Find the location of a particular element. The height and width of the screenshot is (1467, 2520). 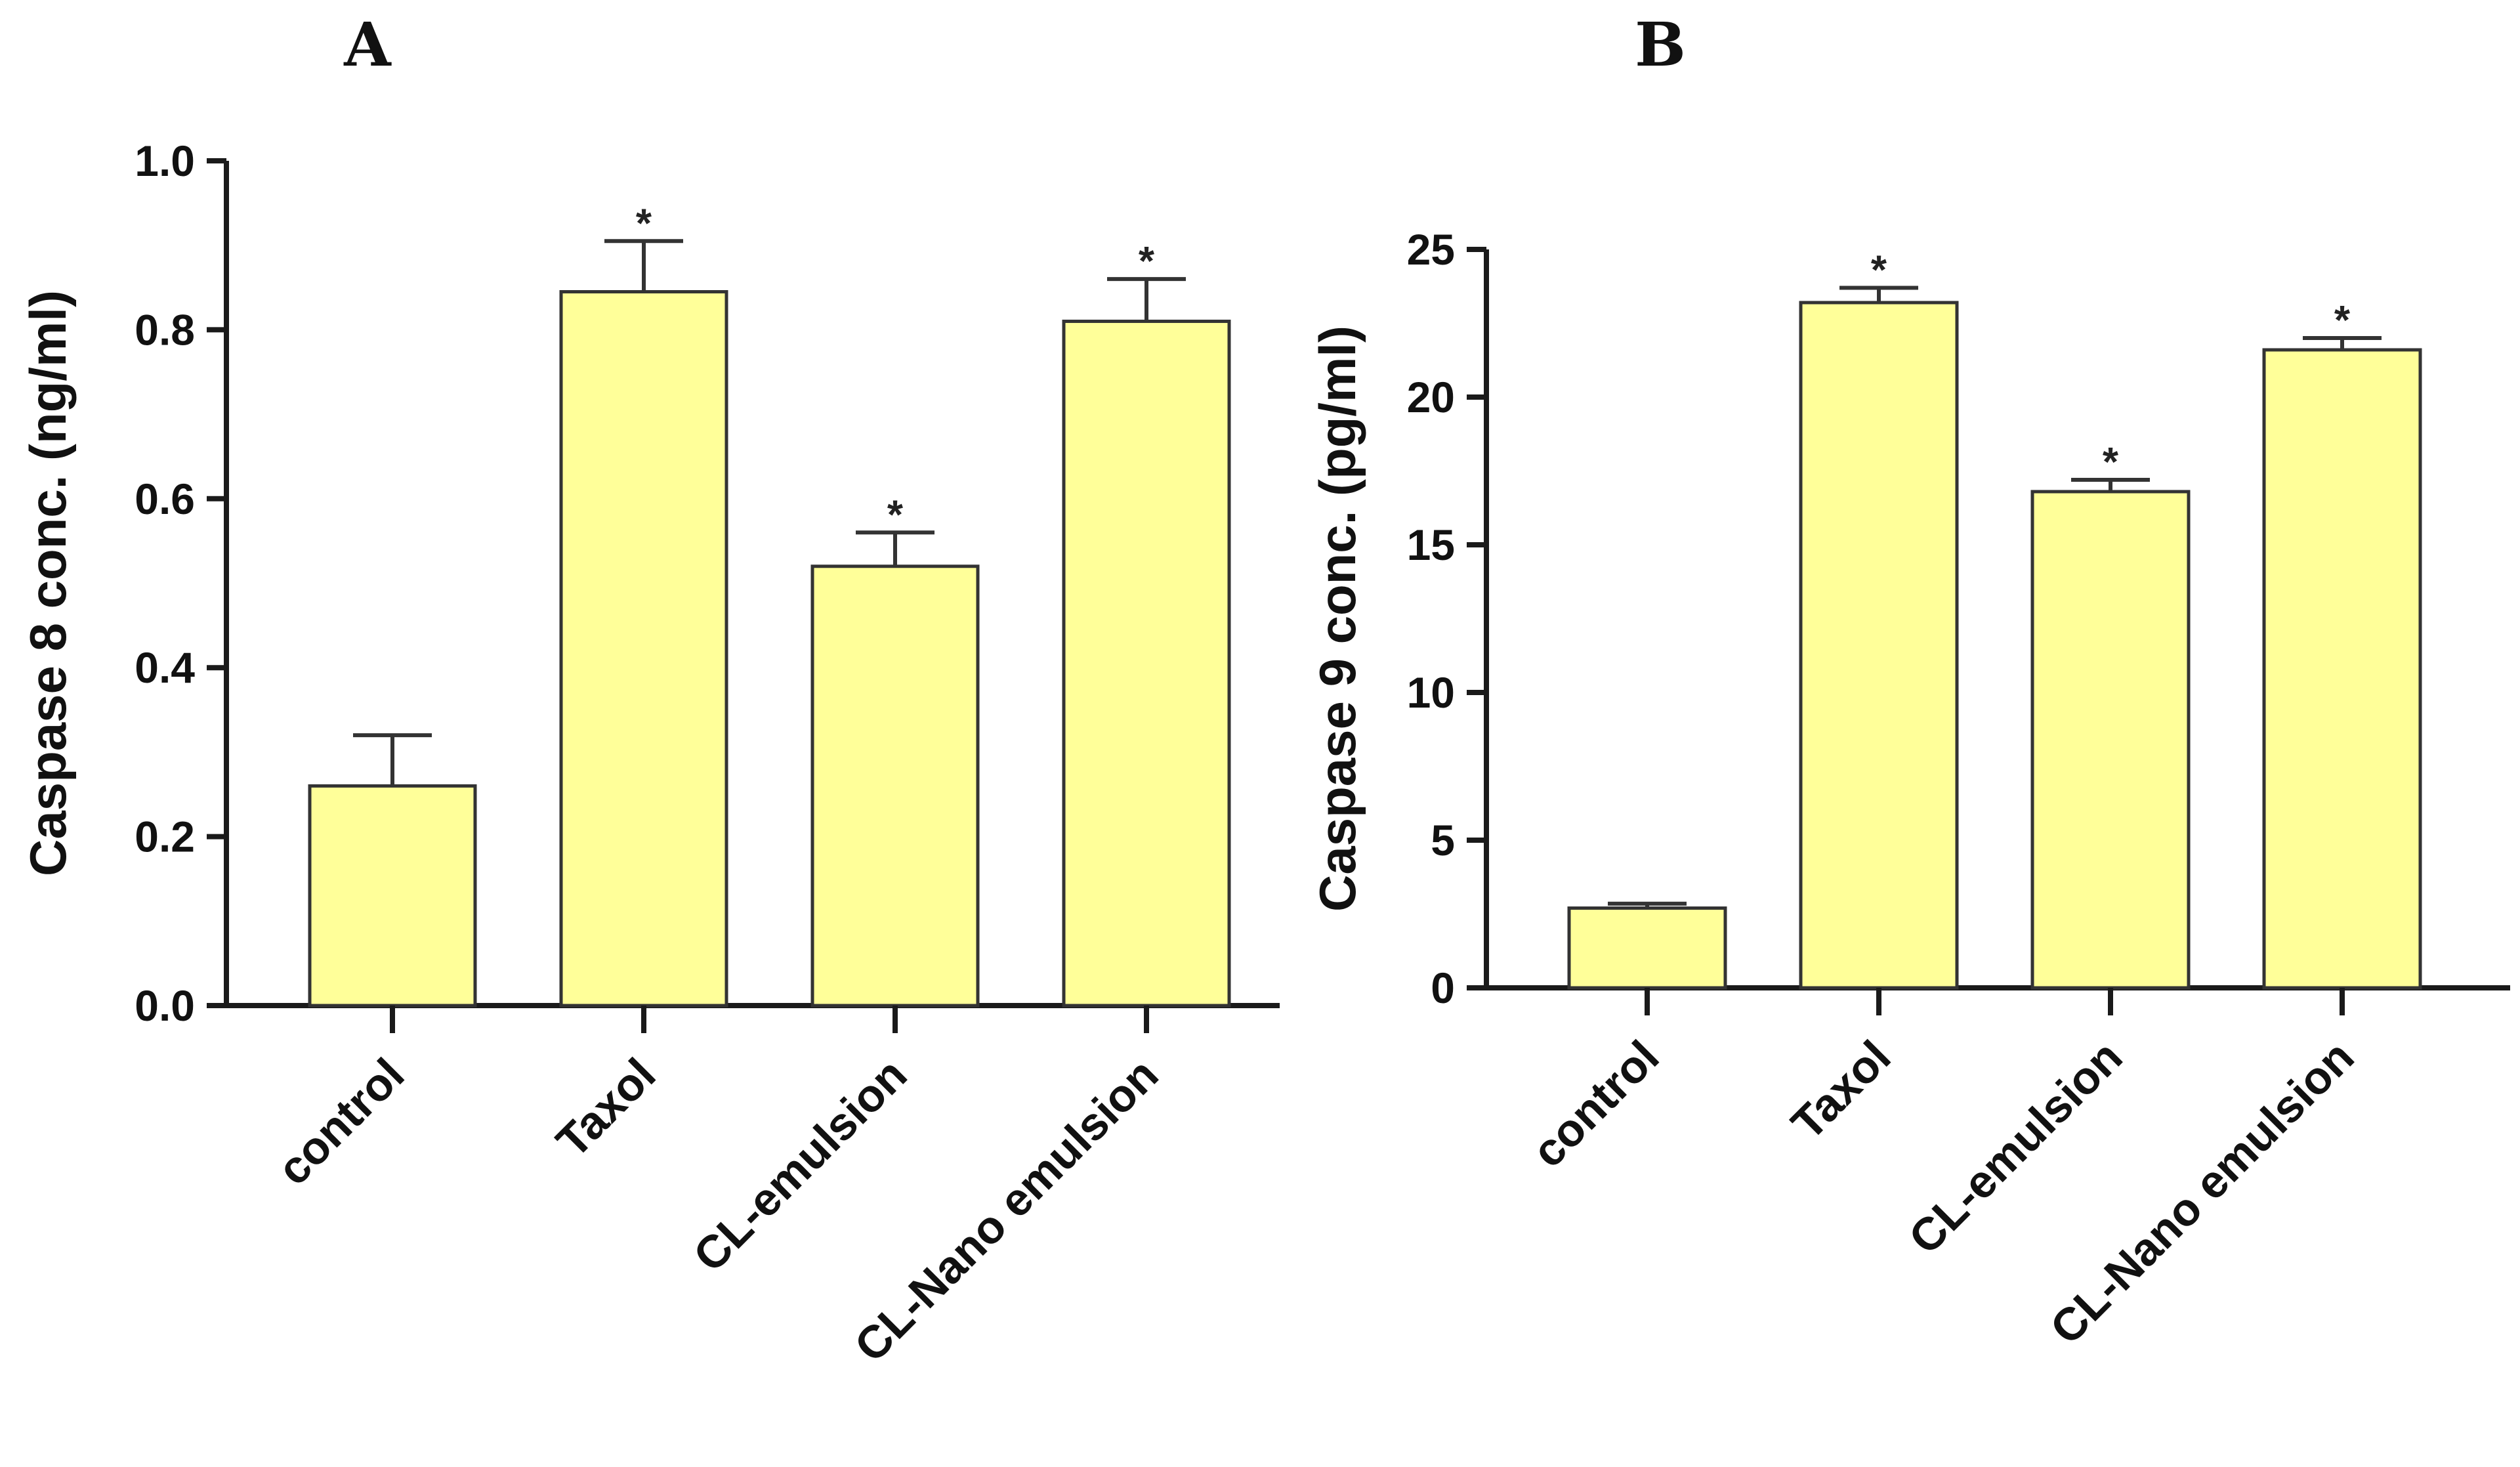

y-tick-label: 15 is located at coordinates (1431, 545).